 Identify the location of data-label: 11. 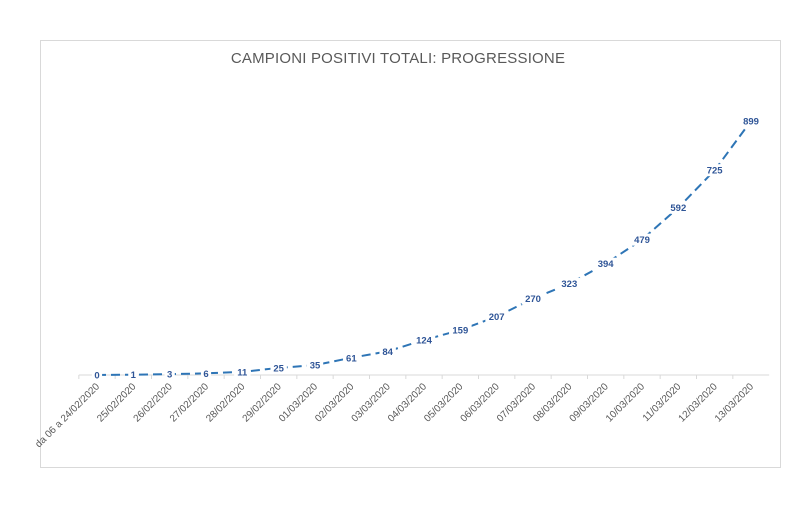
(242, 372).